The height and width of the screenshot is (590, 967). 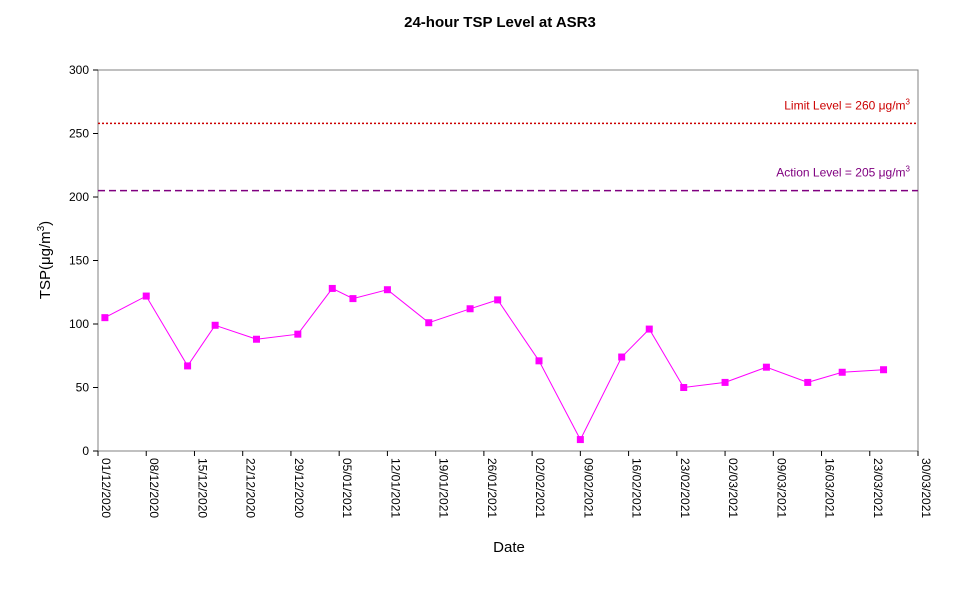 I want to click on x-axis-label: Date, so click(x=509, y=547).